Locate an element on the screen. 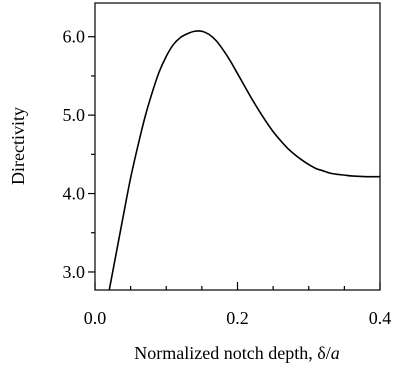  x-axis-ticks is located at coordinates (237, 286).